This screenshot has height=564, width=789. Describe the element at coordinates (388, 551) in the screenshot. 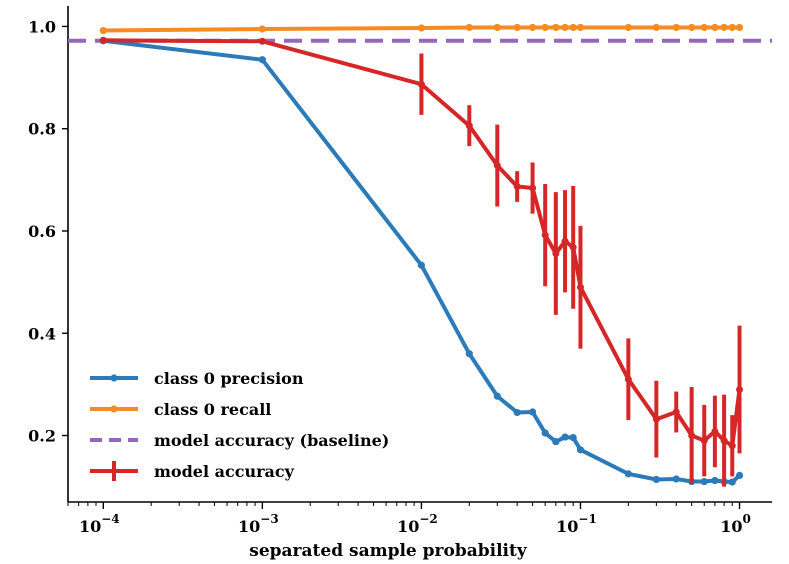

I see `x-axis-title: separated sample probability` at that location.